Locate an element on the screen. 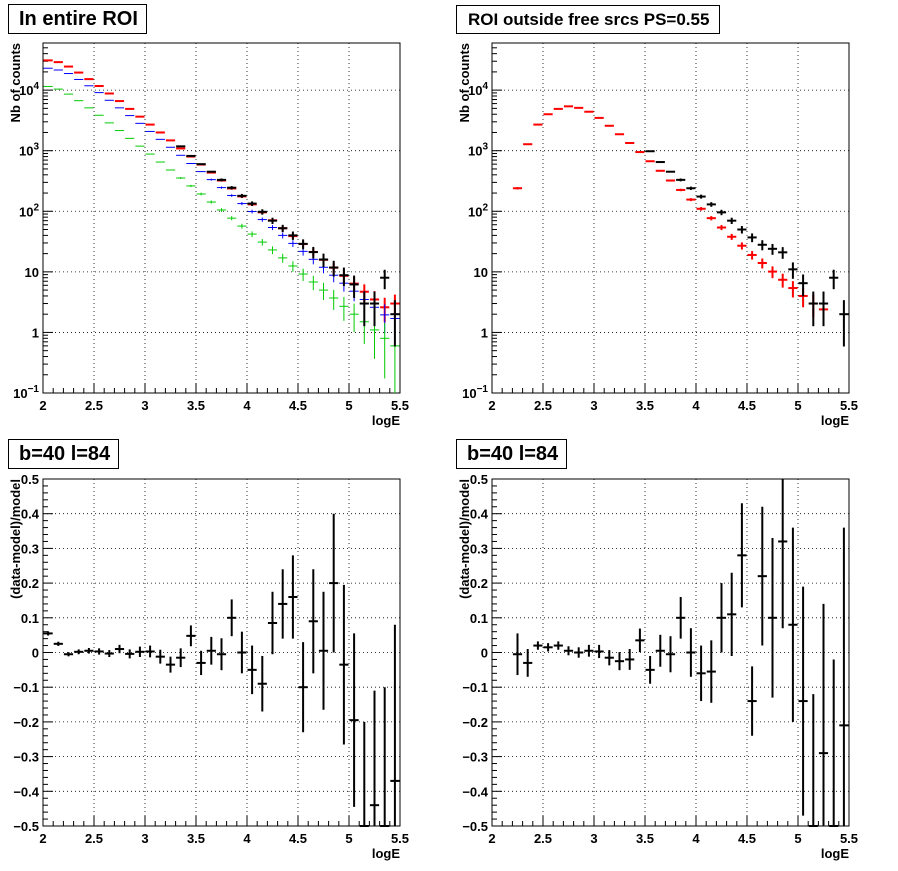 This screenshot has height=871, width=898. y-tick-label: 0.4 is located at coordinates (479, 514).